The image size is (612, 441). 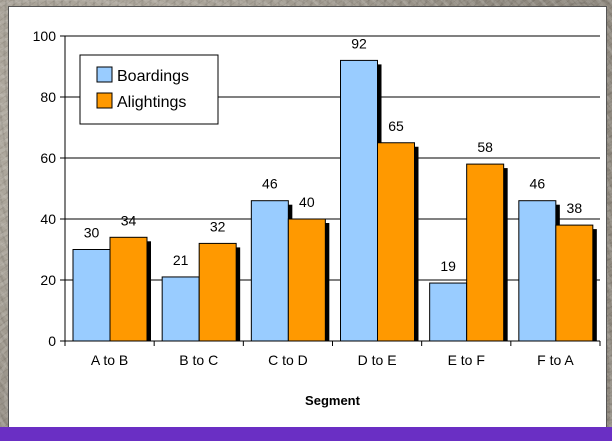 I want to click on legend: Boardings Alightings, so click(x=149, y=89).